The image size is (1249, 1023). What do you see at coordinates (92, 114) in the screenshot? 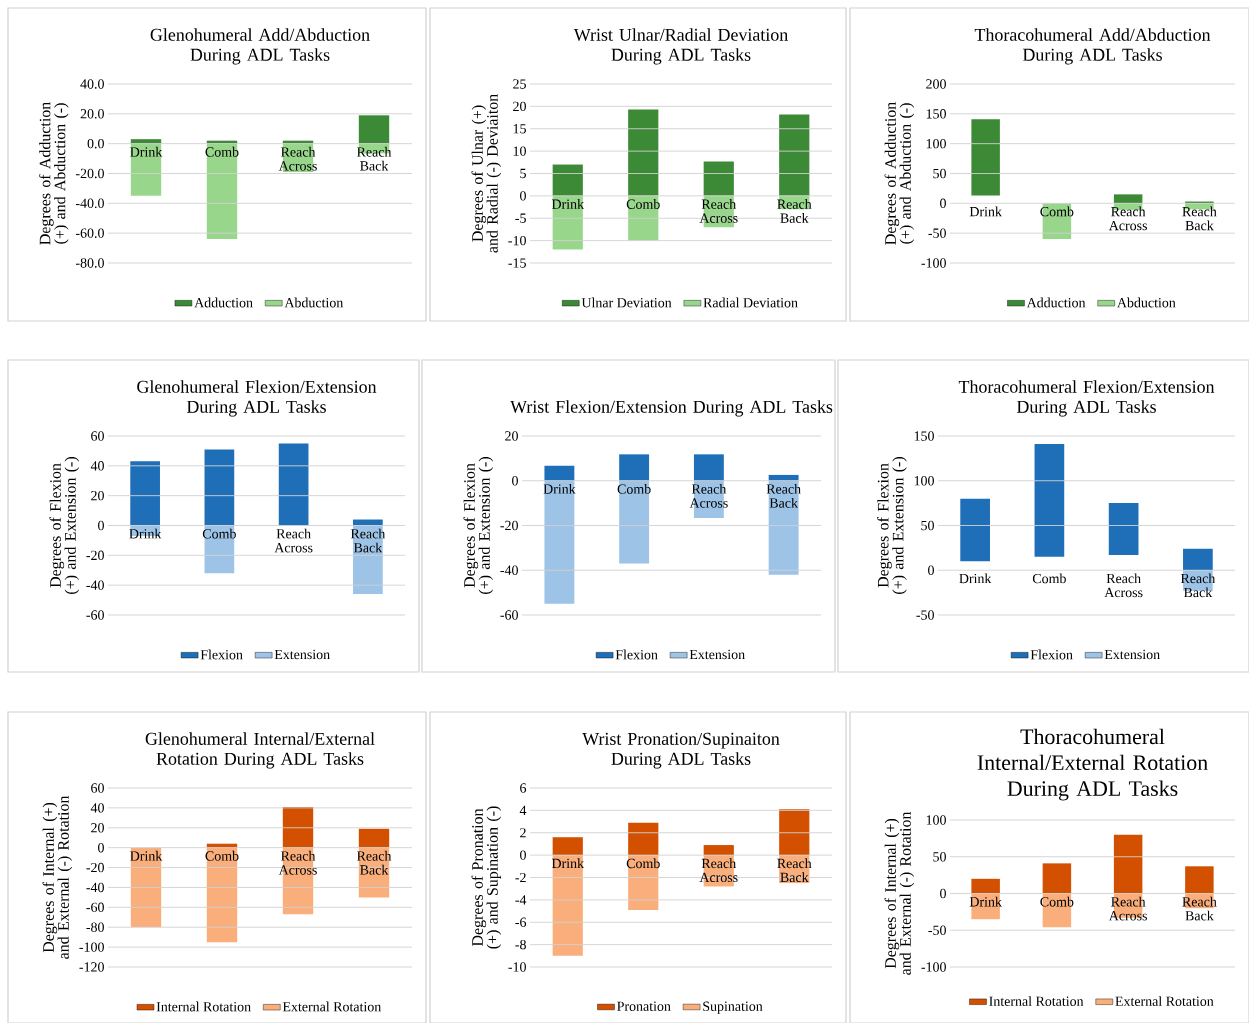
I see `y-tick-label: 20.0` at bounding box center [92, 114].